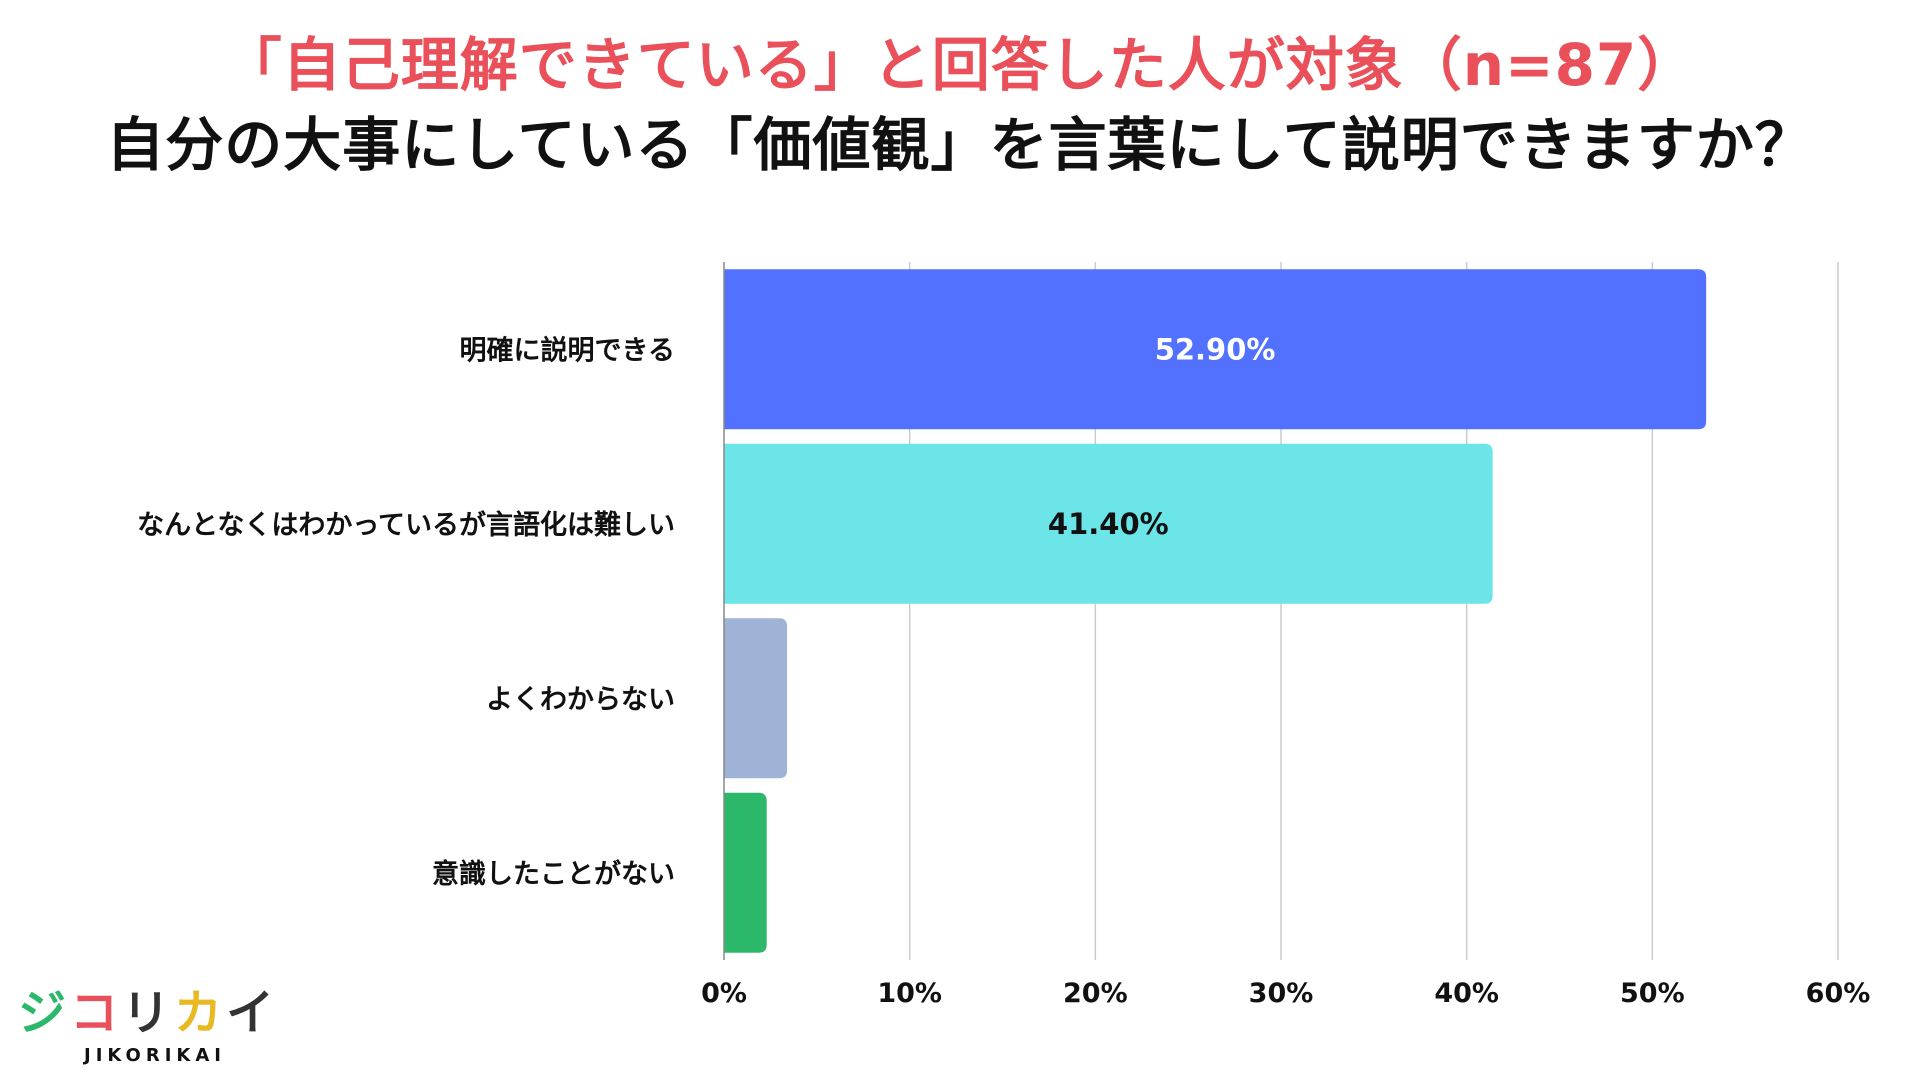 This screenshot has width=1920, height=1080. Describe the element at coordinates (553, 874) in the screenshot. I see `category-label: 意識したことがない` at that location.